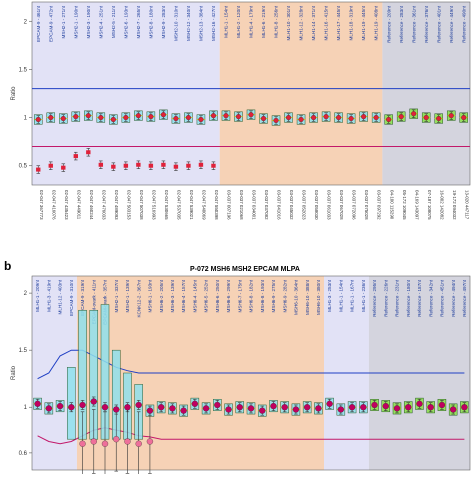  What do you see at coordinates (466, 205) in the screenshot?
I see `x-tick-label: 13-020 447117` at bounding box center [466, 205].